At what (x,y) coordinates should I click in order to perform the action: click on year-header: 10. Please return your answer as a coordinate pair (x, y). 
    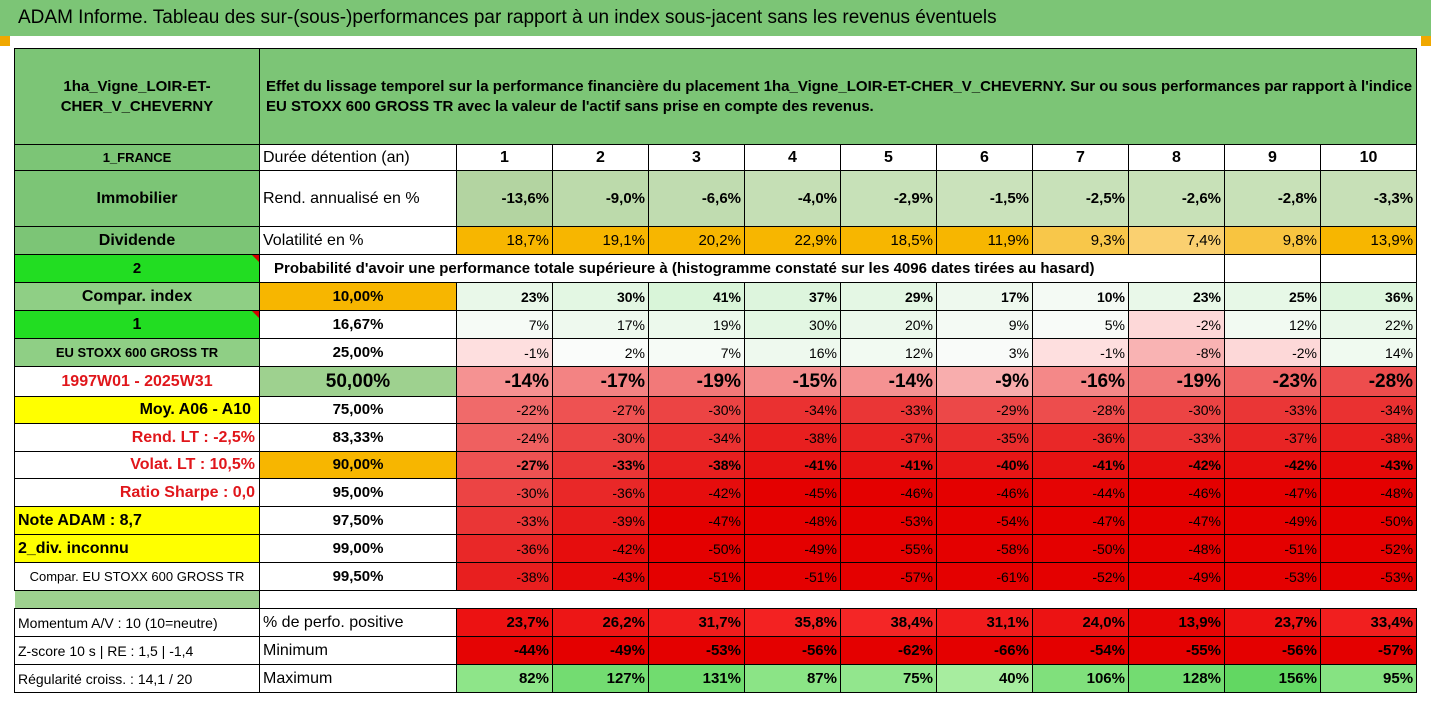
    Looking at the image, I should click on (1368, 157).